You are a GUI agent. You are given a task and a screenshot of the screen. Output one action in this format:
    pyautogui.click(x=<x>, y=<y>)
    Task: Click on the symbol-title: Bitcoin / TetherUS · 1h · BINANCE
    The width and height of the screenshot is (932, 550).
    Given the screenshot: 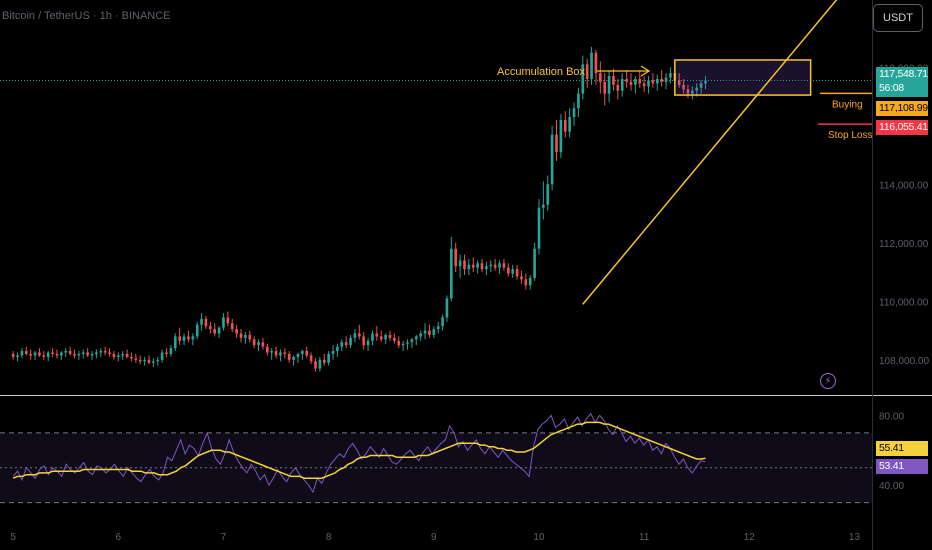 What is the action you would take?
    pyautogui.click(x=86, y=16)
    